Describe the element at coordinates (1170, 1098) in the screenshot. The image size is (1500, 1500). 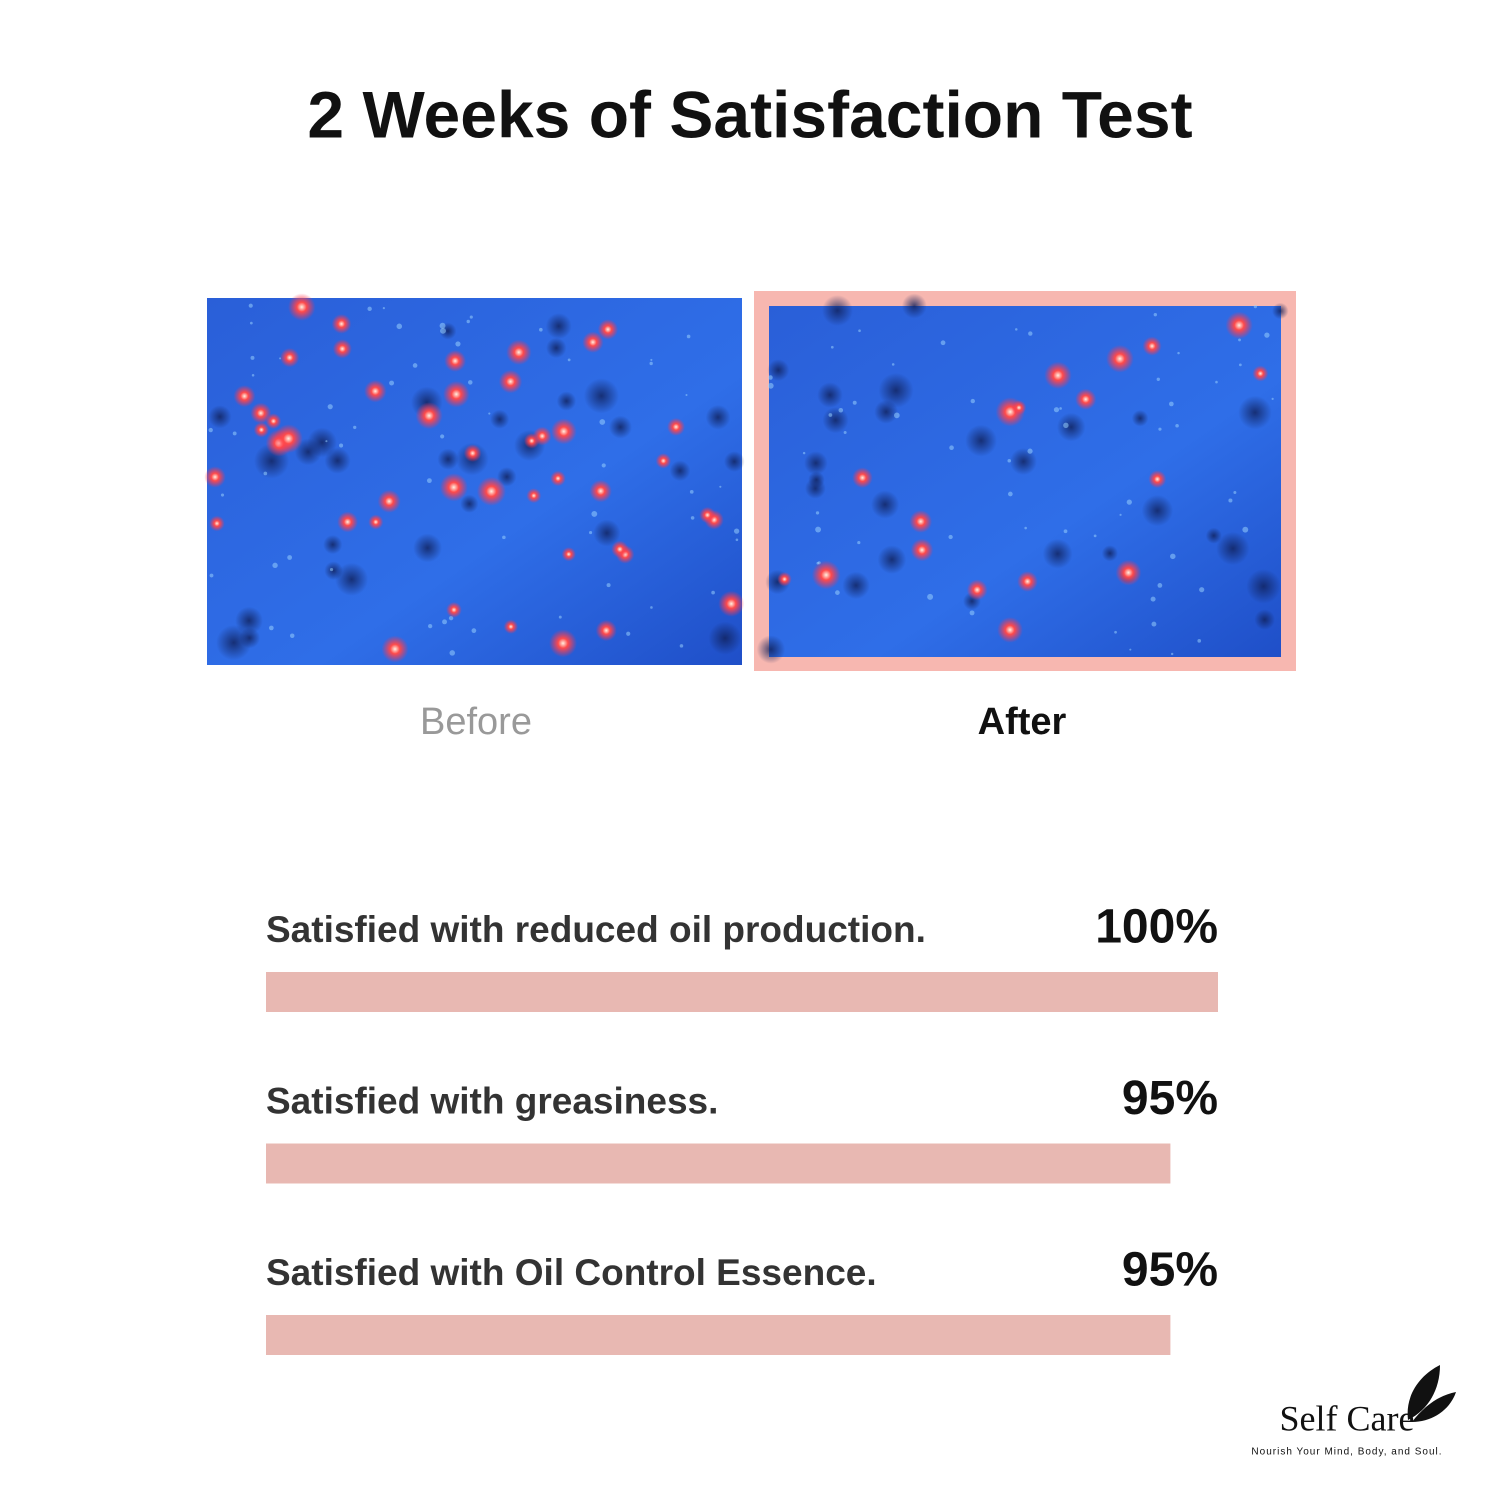
I see `stat-value: 95%` at that location.